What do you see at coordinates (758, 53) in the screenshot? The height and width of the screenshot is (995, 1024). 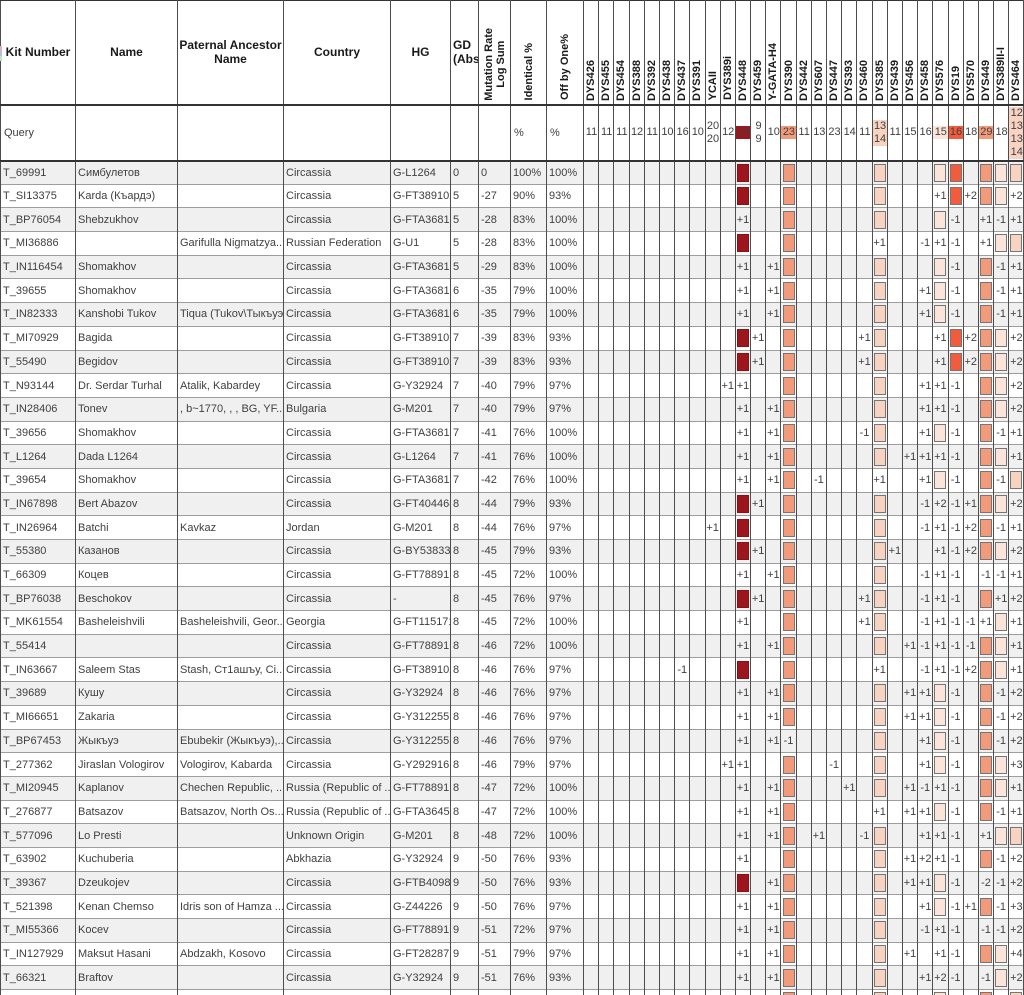 I see `column-header-dys459: DYS459` at bounding box center [758, 53].